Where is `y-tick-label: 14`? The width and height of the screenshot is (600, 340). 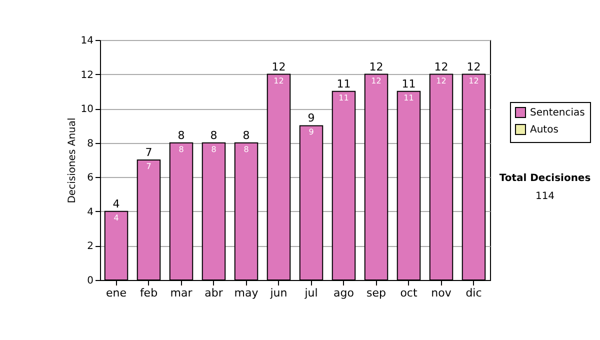
y-tick-label: 14 is located at coordinates (87, 41).